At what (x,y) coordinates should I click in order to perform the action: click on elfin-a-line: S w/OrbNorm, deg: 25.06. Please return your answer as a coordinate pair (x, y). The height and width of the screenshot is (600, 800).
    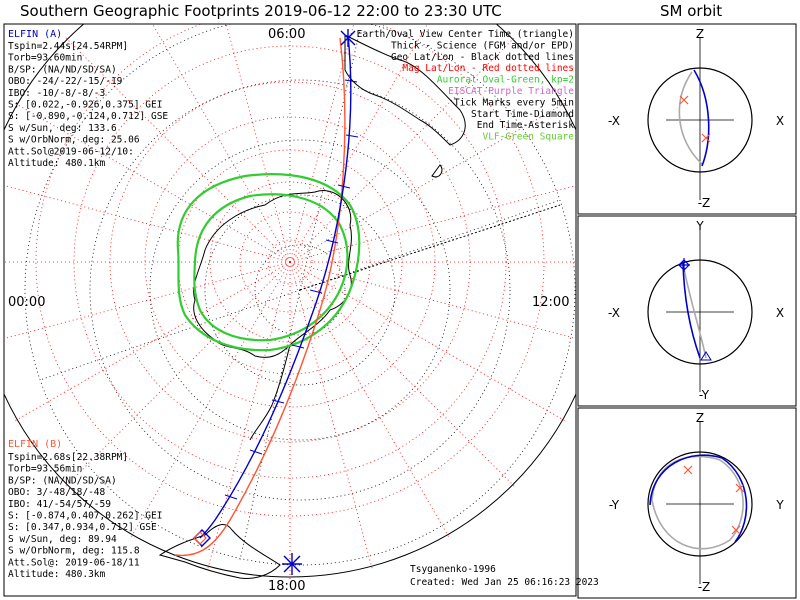
    Looking at the image, I should click on (74, 140).